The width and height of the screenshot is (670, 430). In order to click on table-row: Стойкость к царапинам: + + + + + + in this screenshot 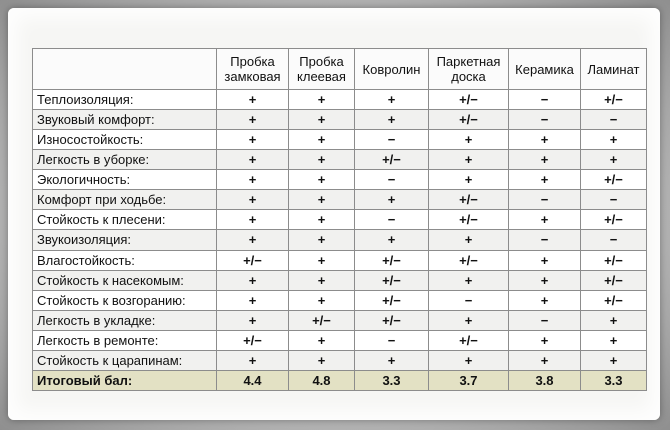, I will do `click(339, 360)`.